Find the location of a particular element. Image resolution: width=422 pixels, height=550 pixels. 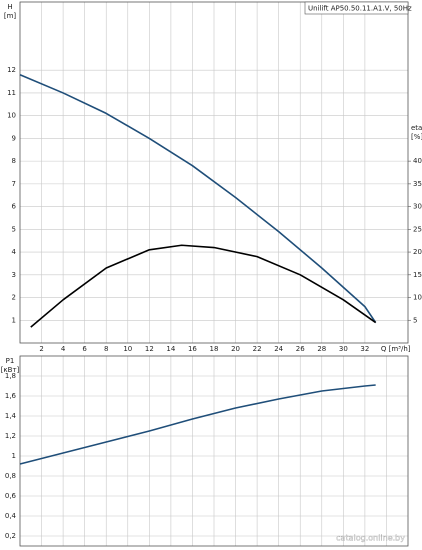

x-tick-label: 4 is located at coordinates (63, 349).